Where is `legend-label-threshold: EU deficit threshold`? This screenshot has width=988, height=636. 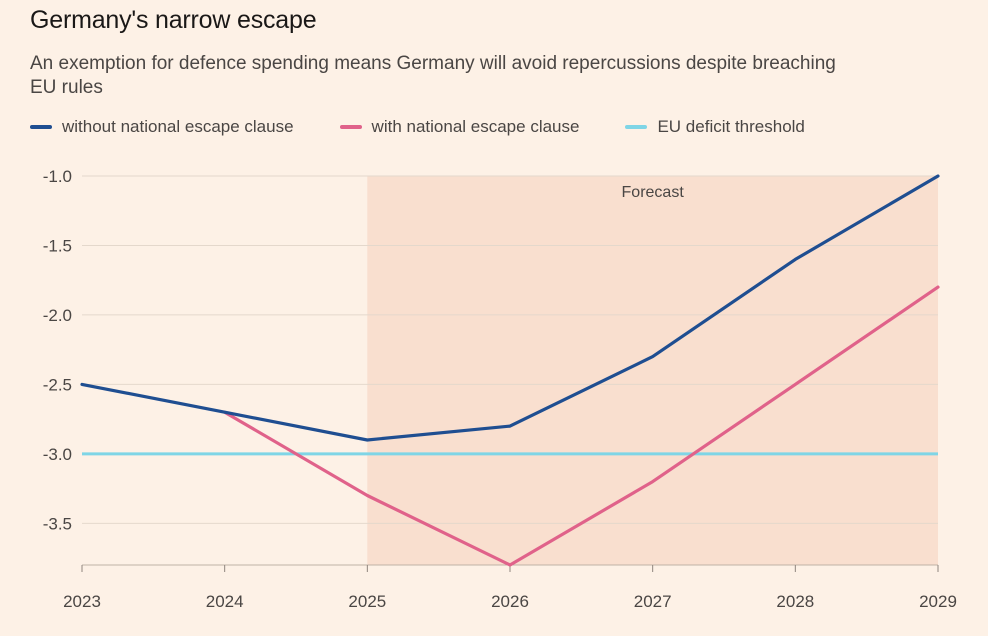 legend-label-threshold: EU deficit threshold is located at coordinates (731, 126).